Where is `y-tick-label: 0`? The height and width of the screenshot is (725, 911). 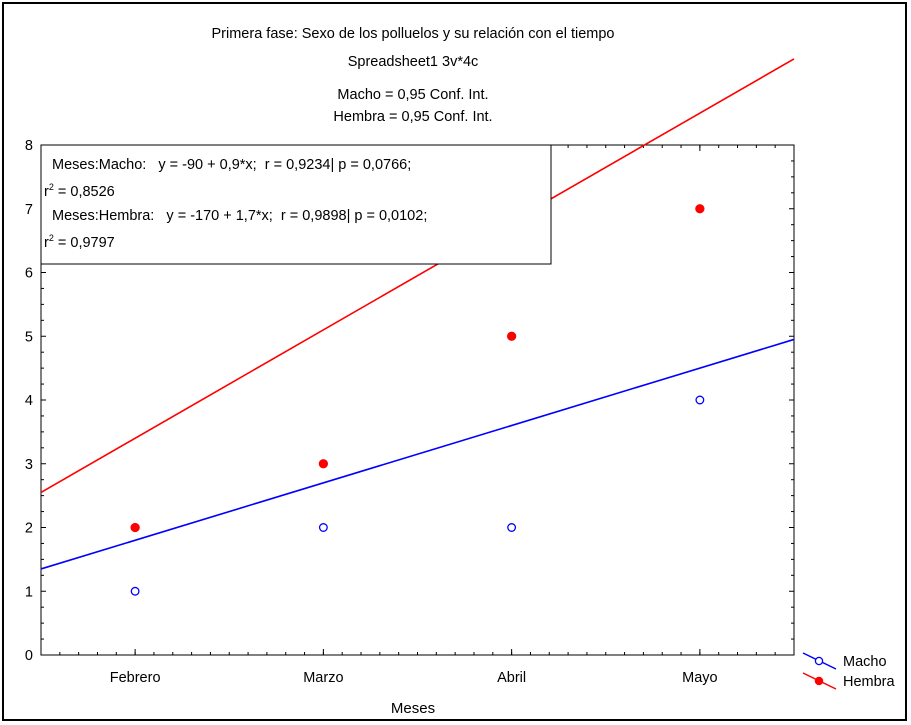 y-tick-label: 0 is located at coordinates (29, 656).